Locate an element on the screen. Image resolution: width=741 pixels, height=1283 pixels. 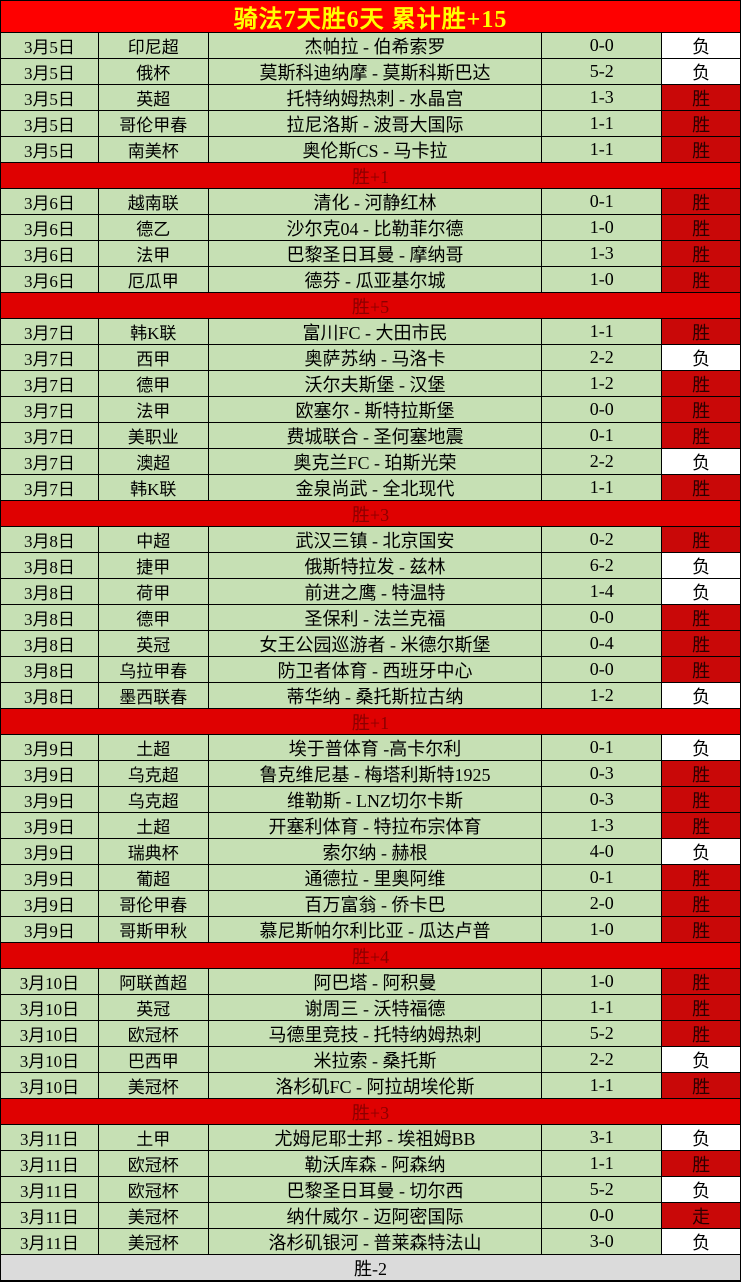
league-cell: 中超 is located at coordinates (153, 539).